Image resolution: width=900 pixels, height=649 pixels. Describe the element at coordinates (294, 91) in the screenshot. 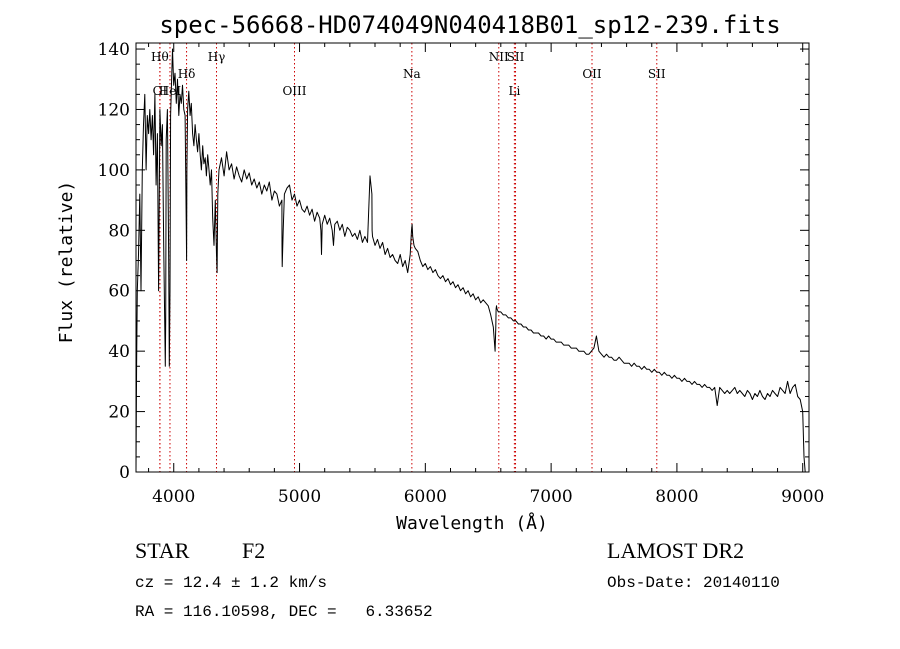

I see `marker-label-5: OIII` at that location.